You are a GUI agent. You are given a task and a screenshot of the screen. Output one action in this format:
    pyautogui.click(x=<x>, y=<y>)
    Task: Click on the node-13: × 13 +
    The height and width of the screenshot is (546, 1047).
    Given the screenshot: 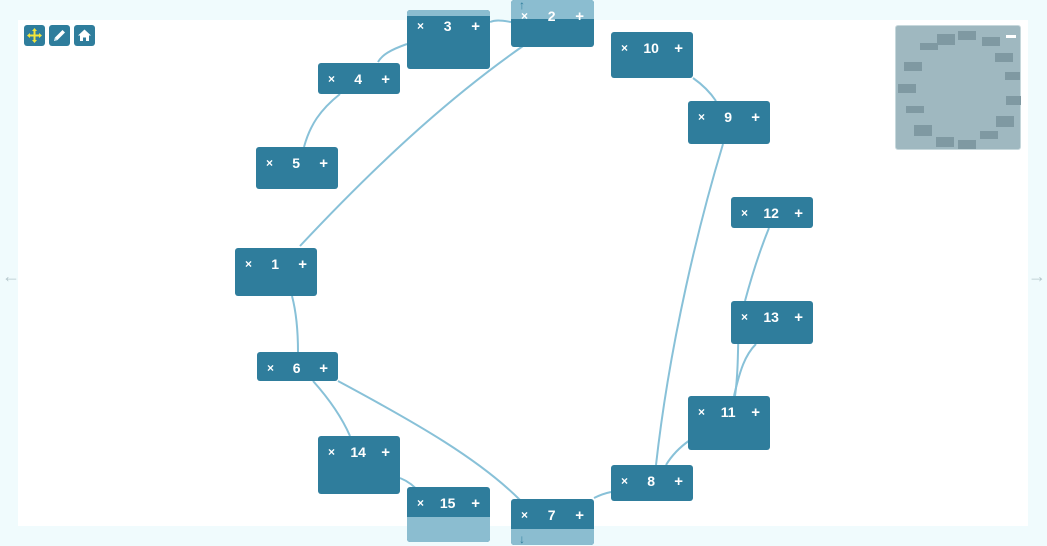 What is the action you would take?
    pyautogui.click(x=772, y=322)
    